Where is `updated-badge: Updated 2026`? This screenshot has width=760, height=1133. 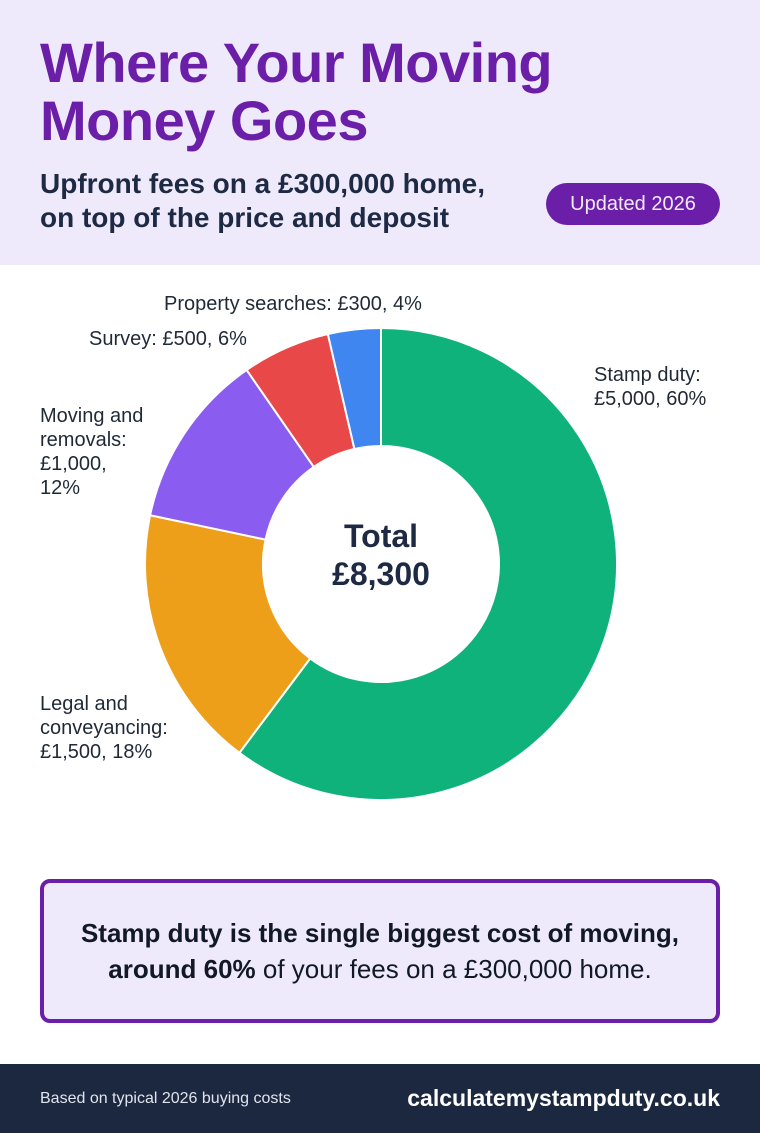 updated-badge: Updated 2026 is located at coordinates (633, 204).